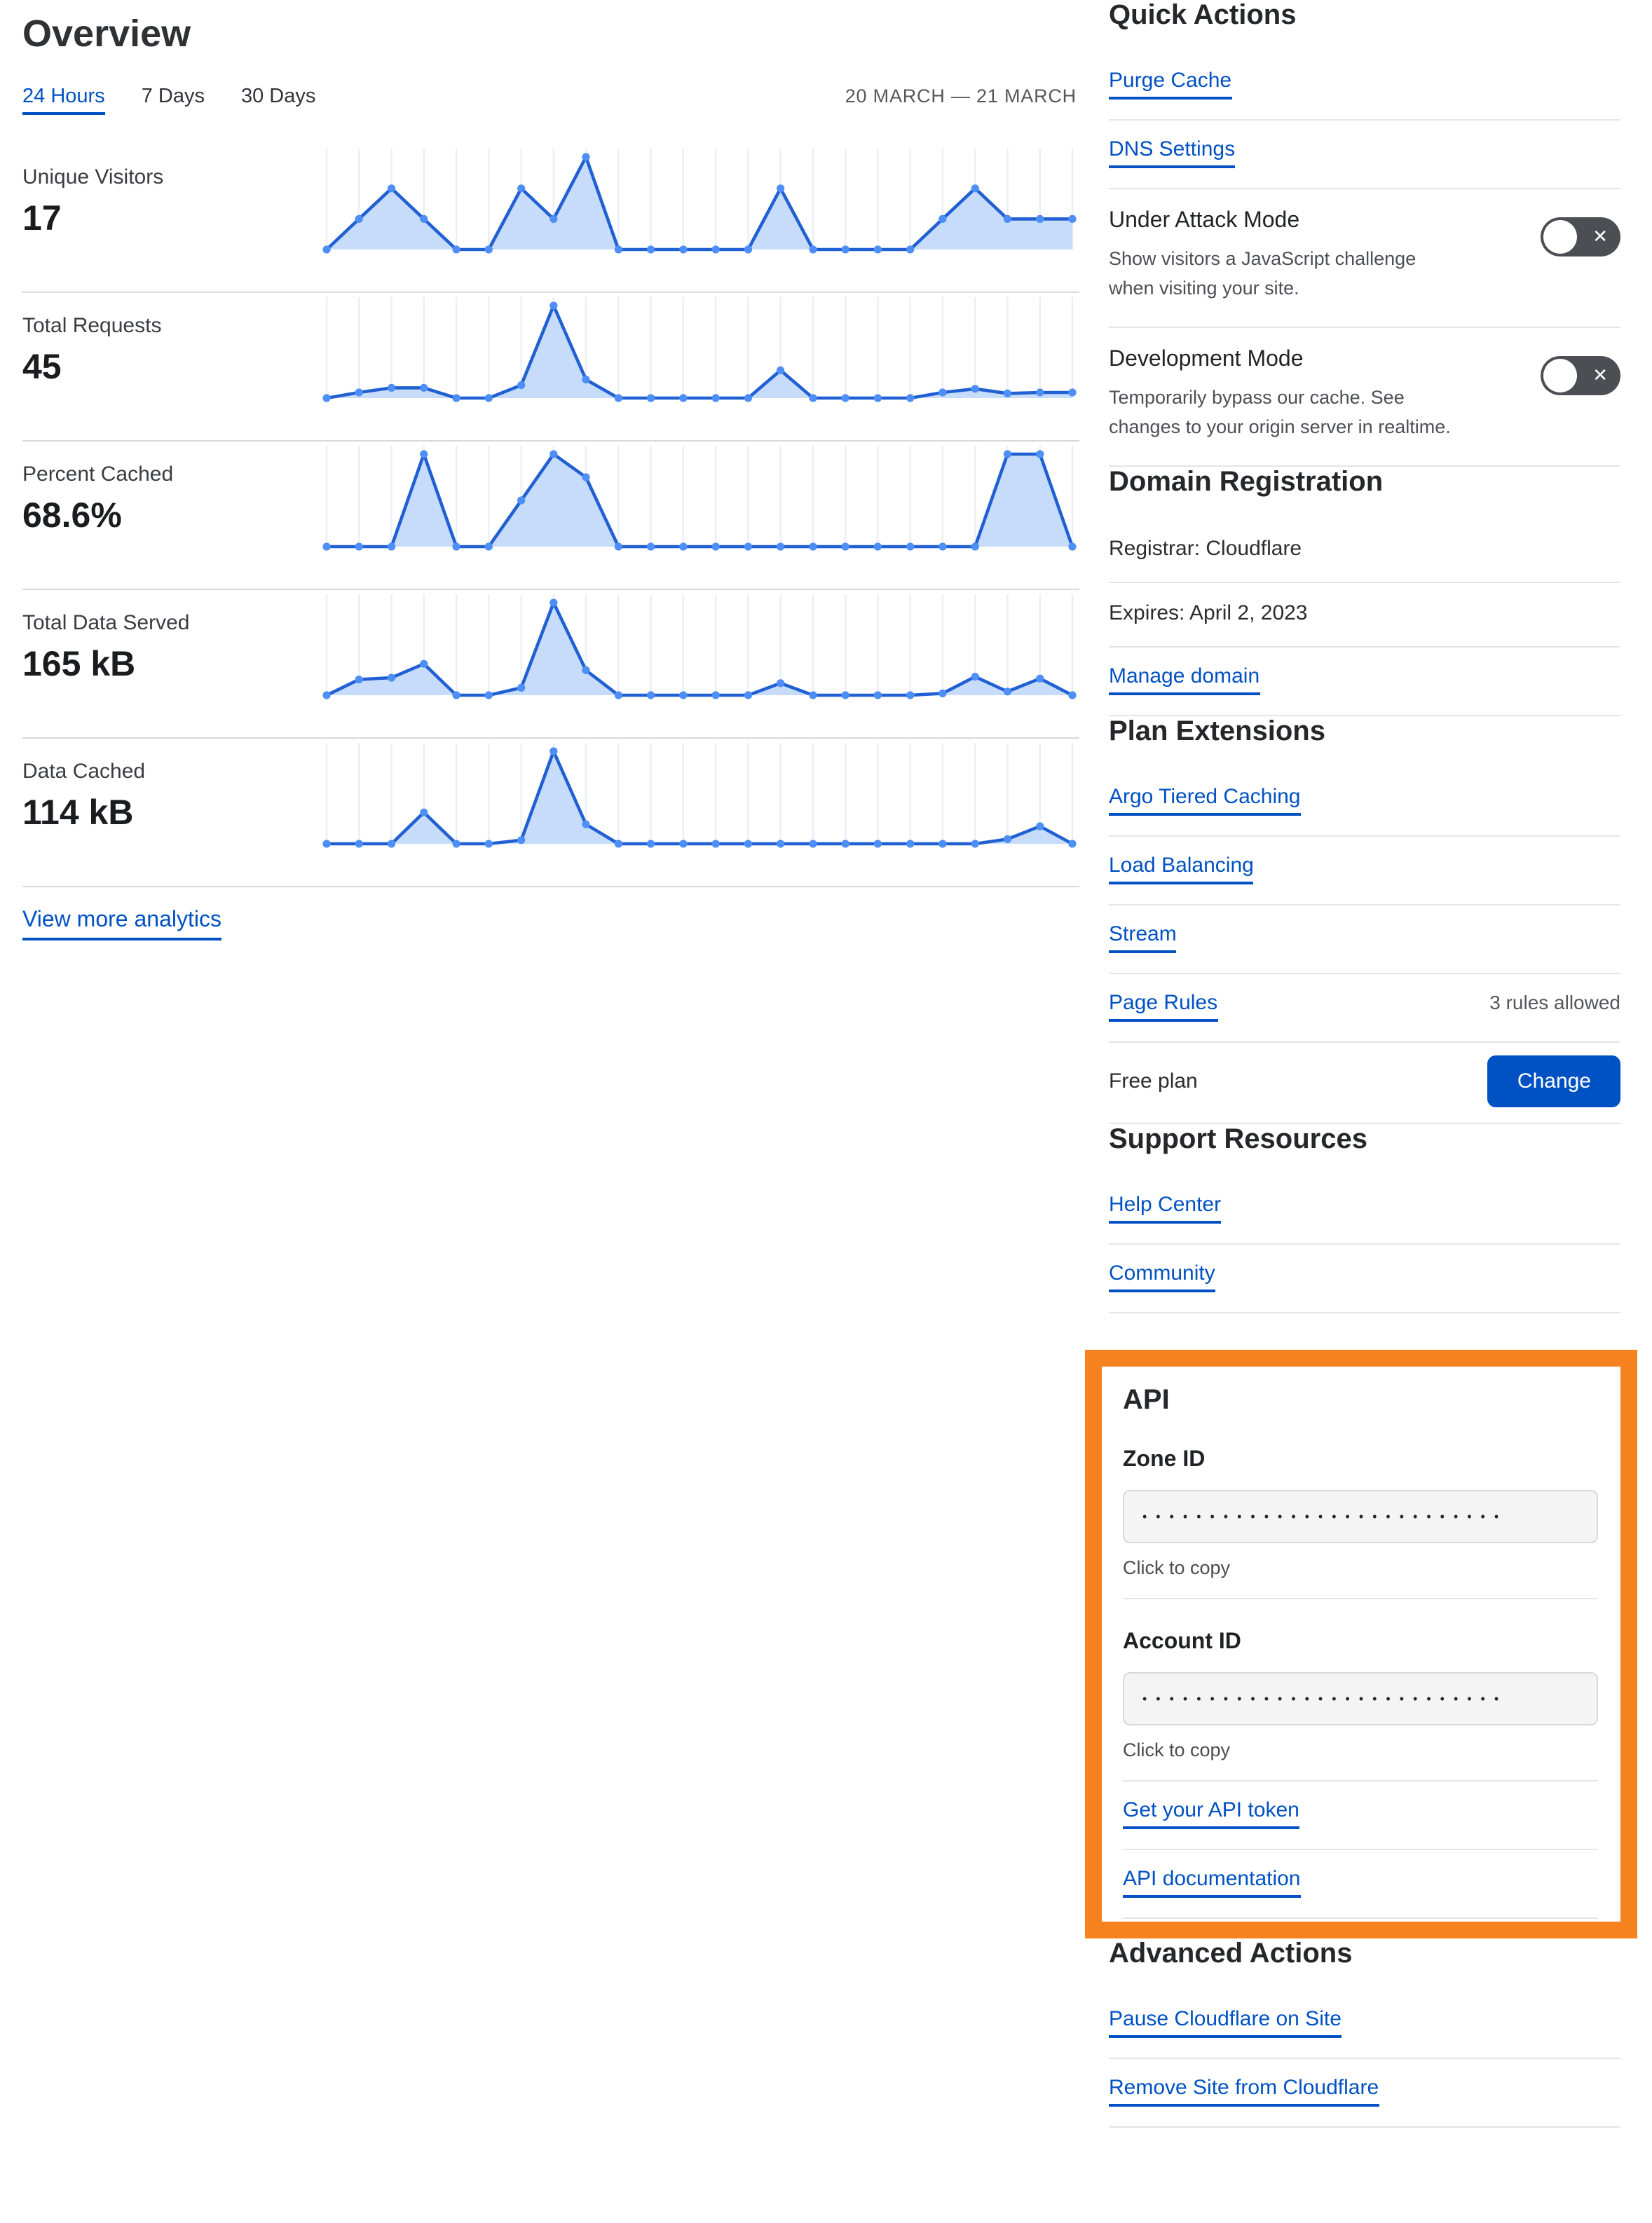  I want to click on stream-link: Stream, so click(1143, 937).